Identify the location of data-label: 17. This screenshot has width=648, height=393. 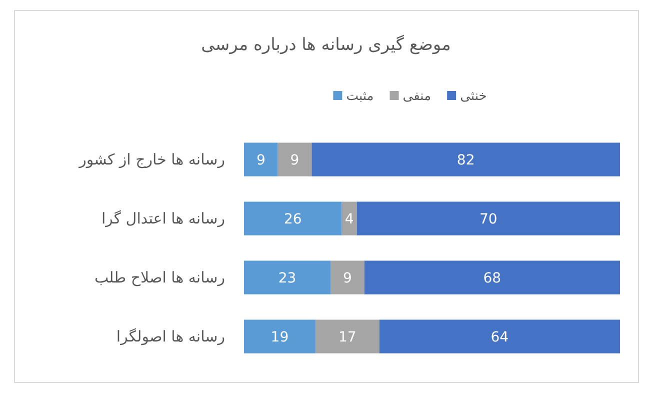
(347, 338).